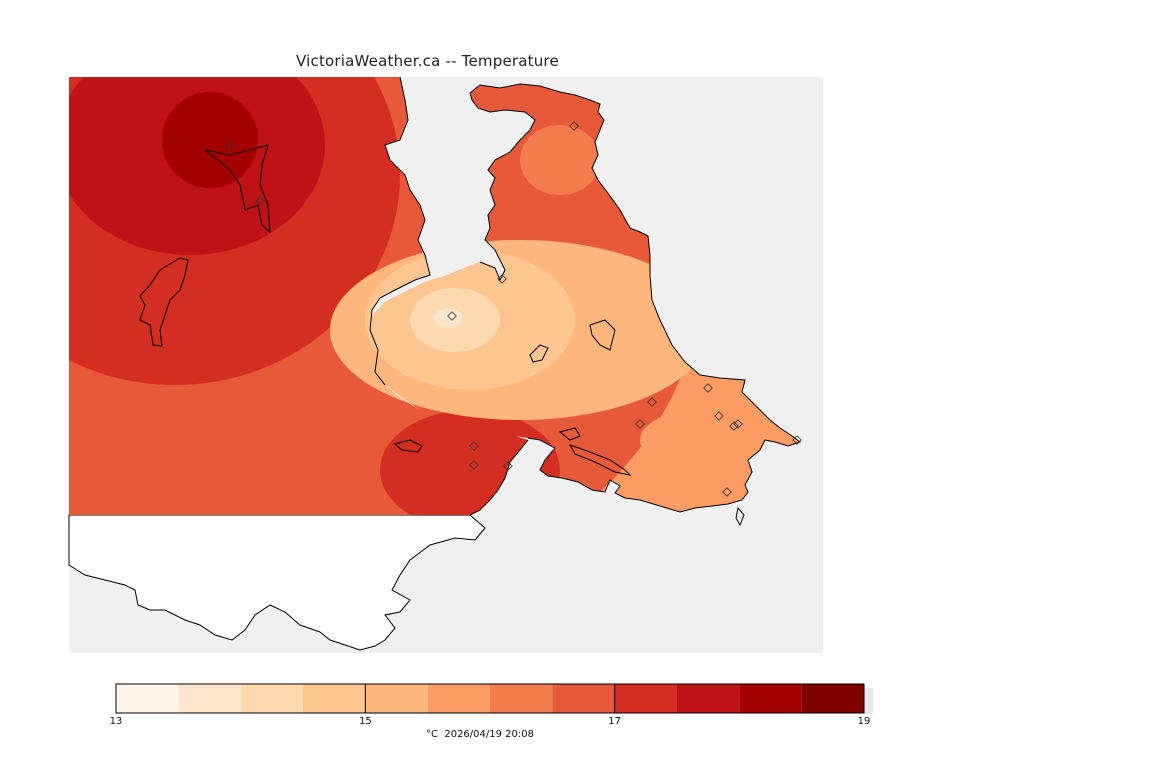 This screenshot has height=768, width=1152. Describe the element at coordinates (864, 721) in the screenshot. I see `legend-tick-label: 19` at that location.